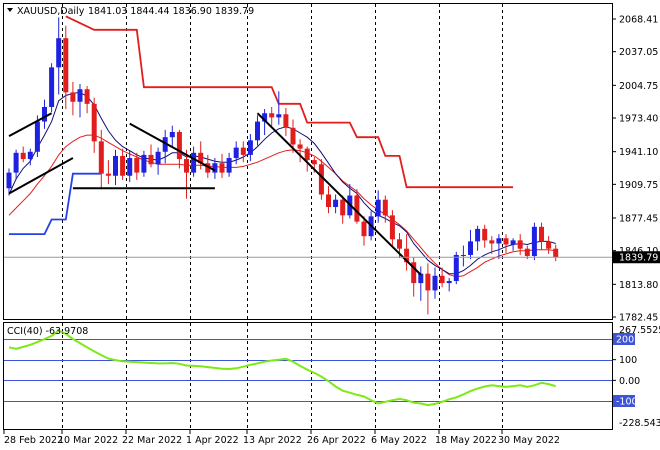 The width and height of the screenshot is (660, 450). Describe the element at coordinates (51, 11) in the screenshot. I see `symbol-label: XAUUSD,Daily` at that location.